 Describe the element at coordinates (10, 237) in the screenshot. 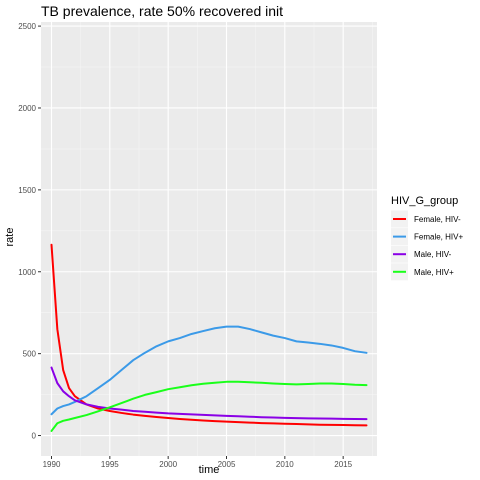

I see `y-axis-label: rate` at that location.